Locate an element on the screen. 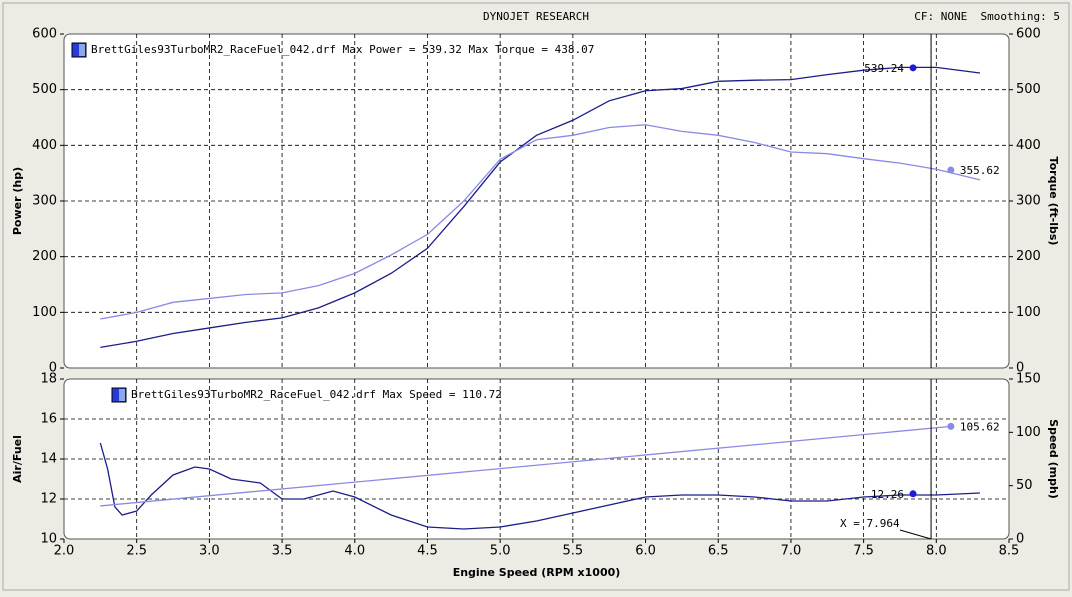 The width and height of the screenshot is (1072, 597). y-tick-label: 200 is located at coordinates (44, 256).